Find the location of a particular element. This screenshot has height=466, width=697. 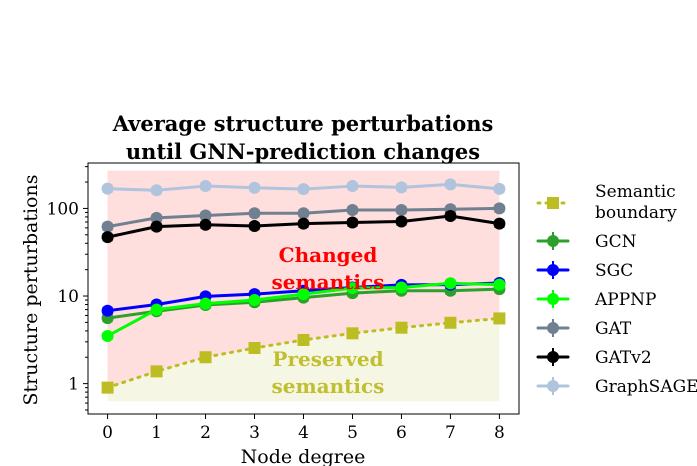

changed-semantics-label: semantics is located at coordinates (328, 282).